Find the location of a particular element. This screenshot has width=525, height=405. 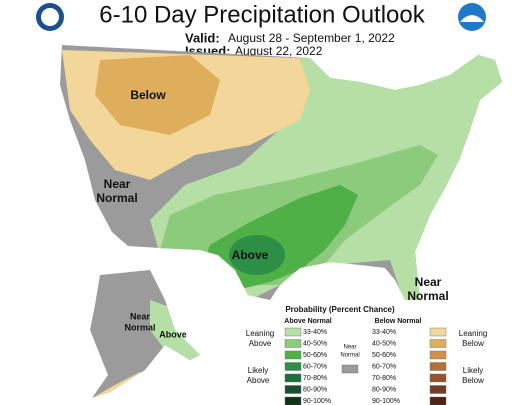

alaska is located at coordinates (145, 334).